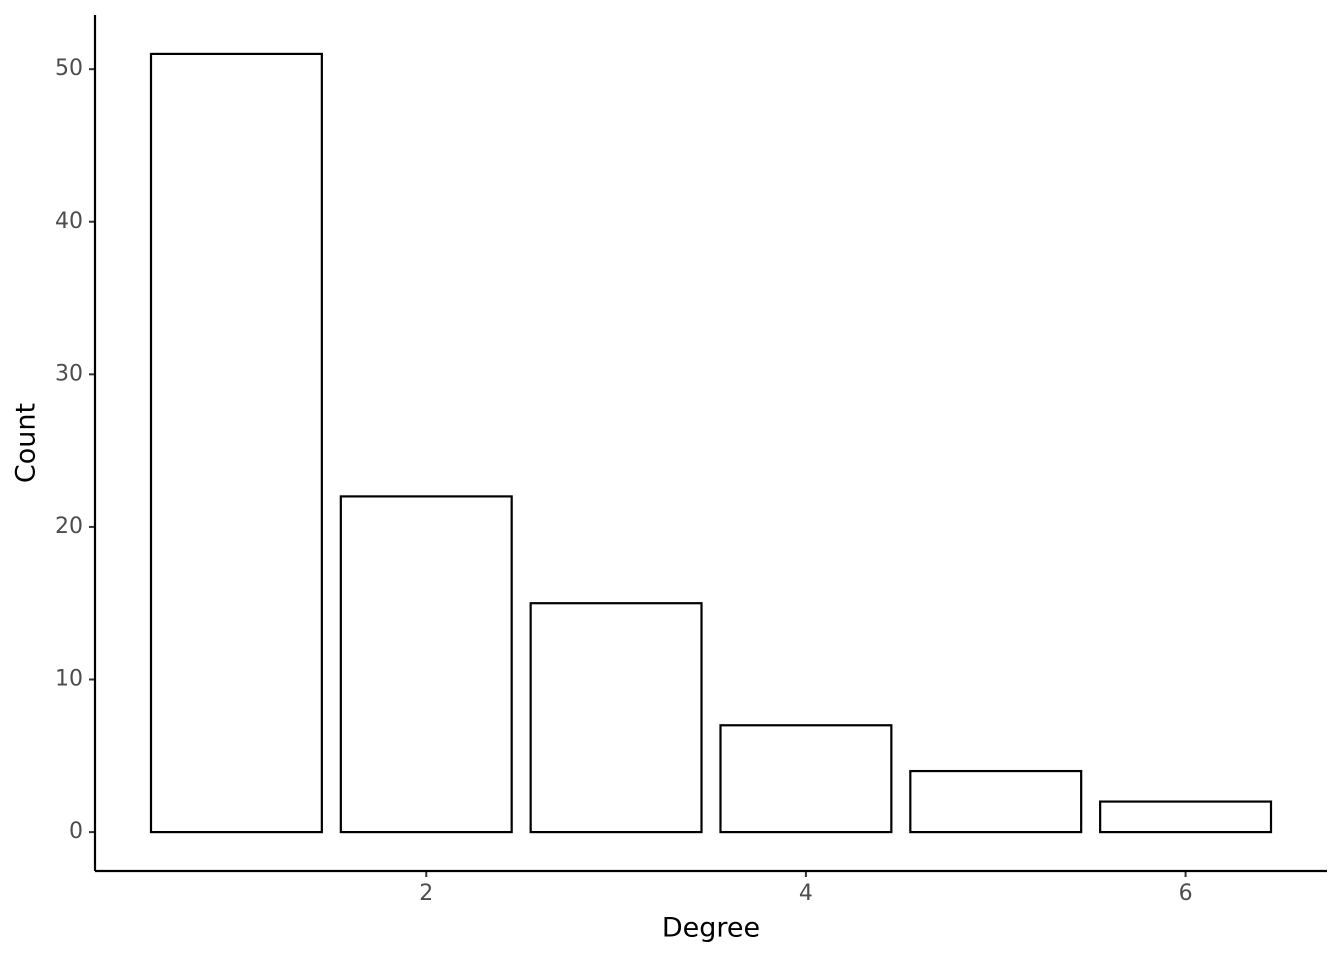 Image resolution: width=1344 pixels, height=960 pixels. I want to click on y-tick-label: 50, so click(69, 68).